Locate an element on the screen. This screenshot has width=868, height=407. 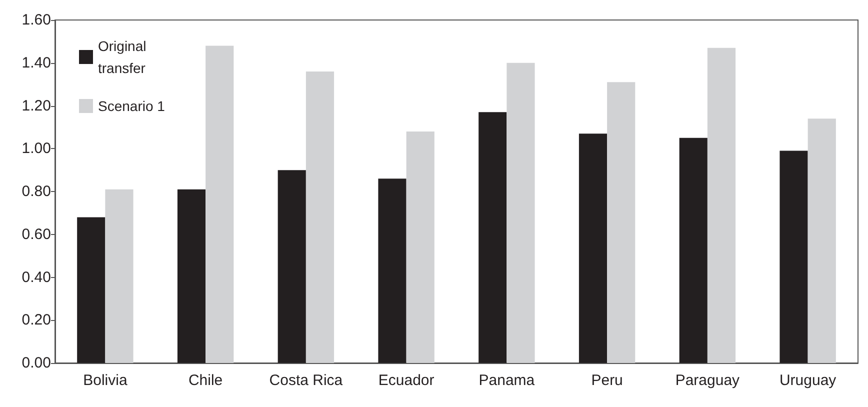
x-tick-label: Paraguay is located at coordinates (707, 380).